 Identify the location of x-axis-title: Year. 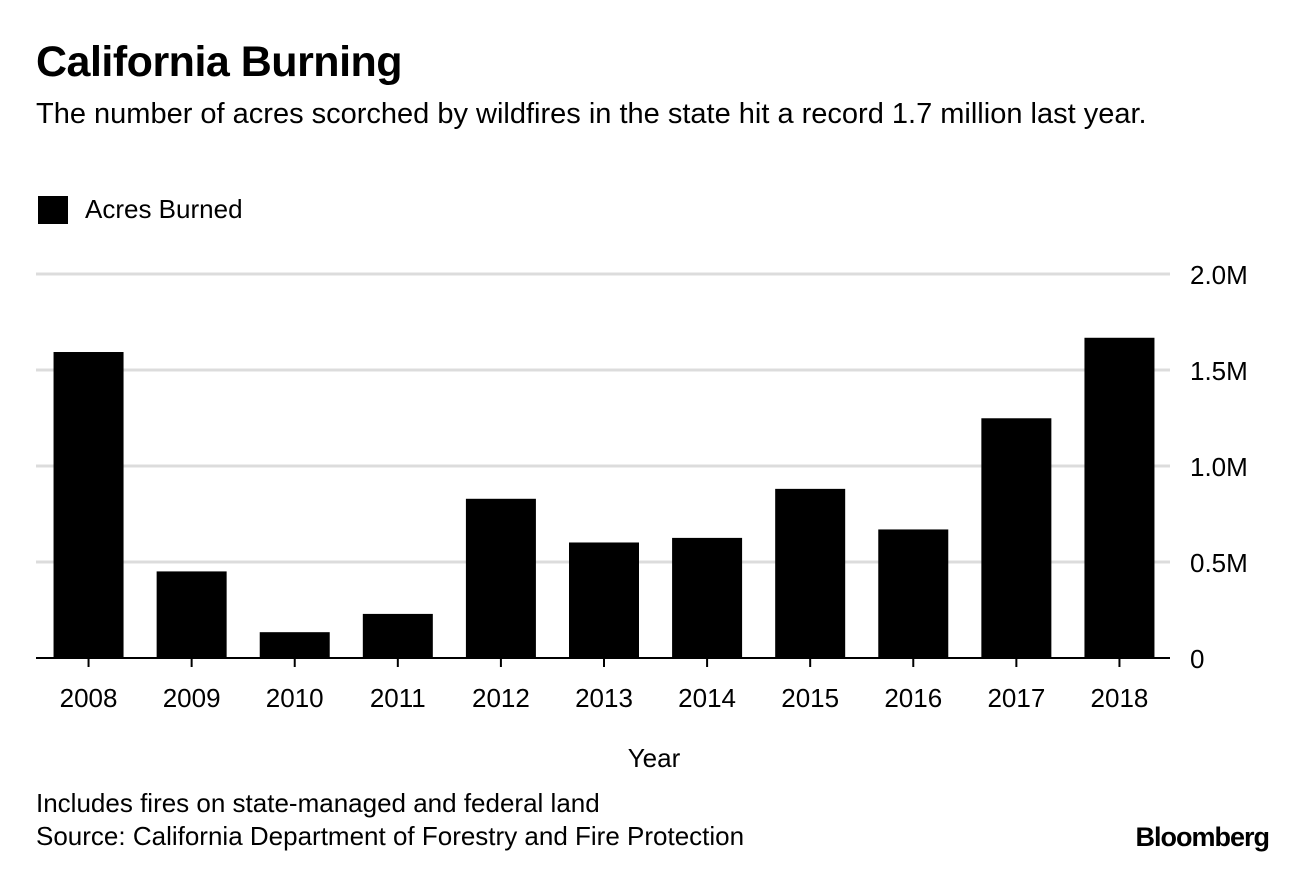
(654, 758).